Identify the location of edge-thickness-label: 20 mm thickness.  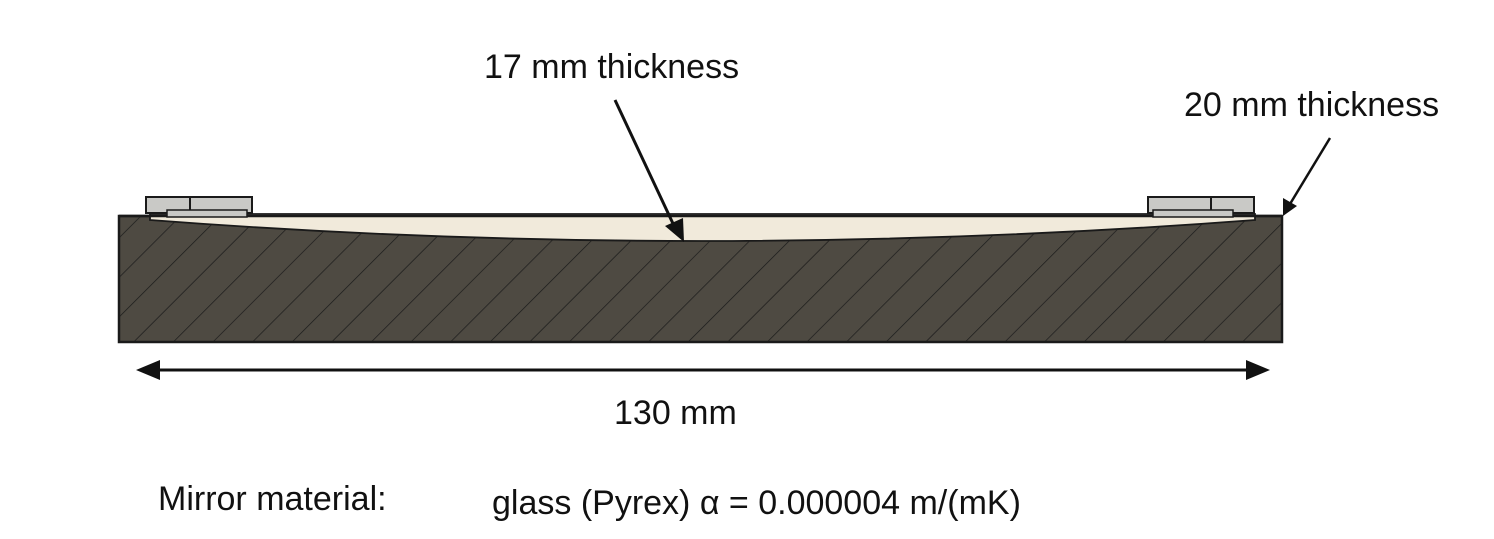
(1311, 105).